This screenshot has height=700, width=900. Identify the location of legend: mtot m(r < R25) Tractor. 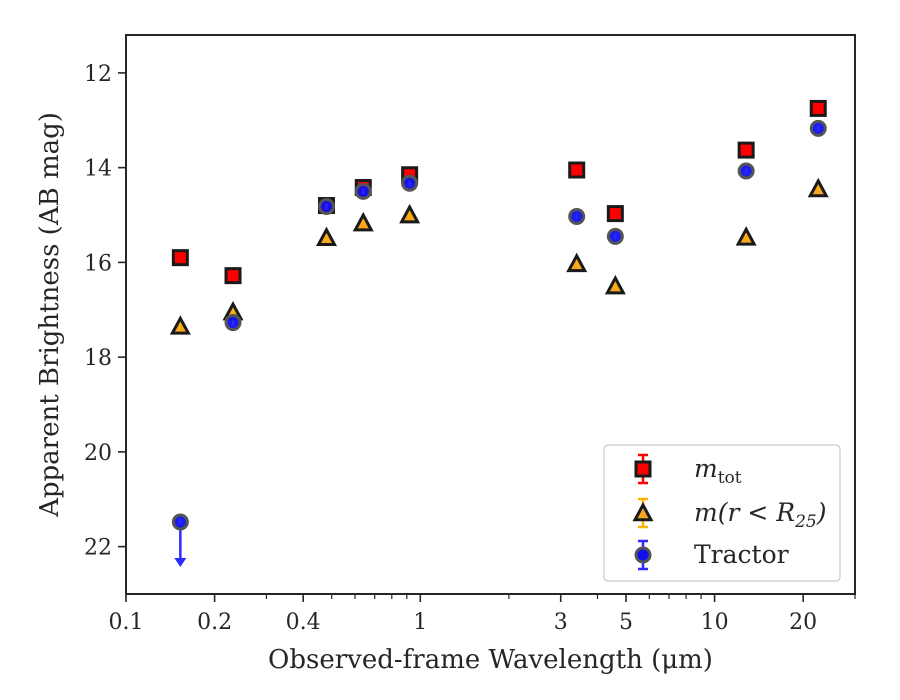
(722, 513).